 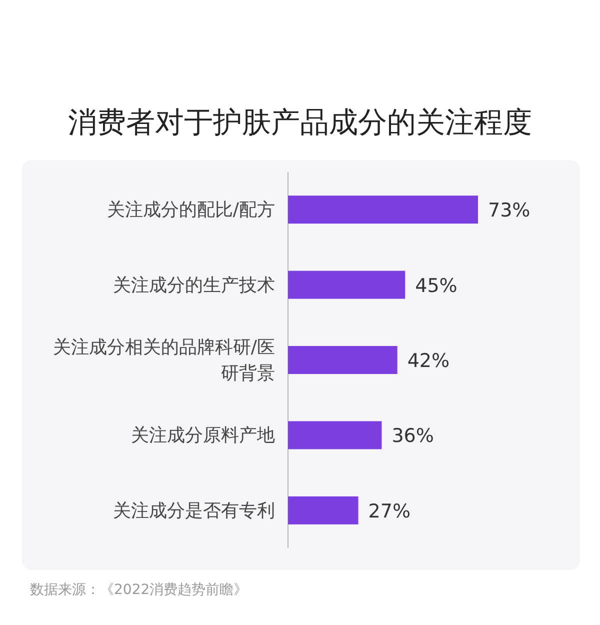 I want to click on data-label: 27%, so click(x=389, y=511).